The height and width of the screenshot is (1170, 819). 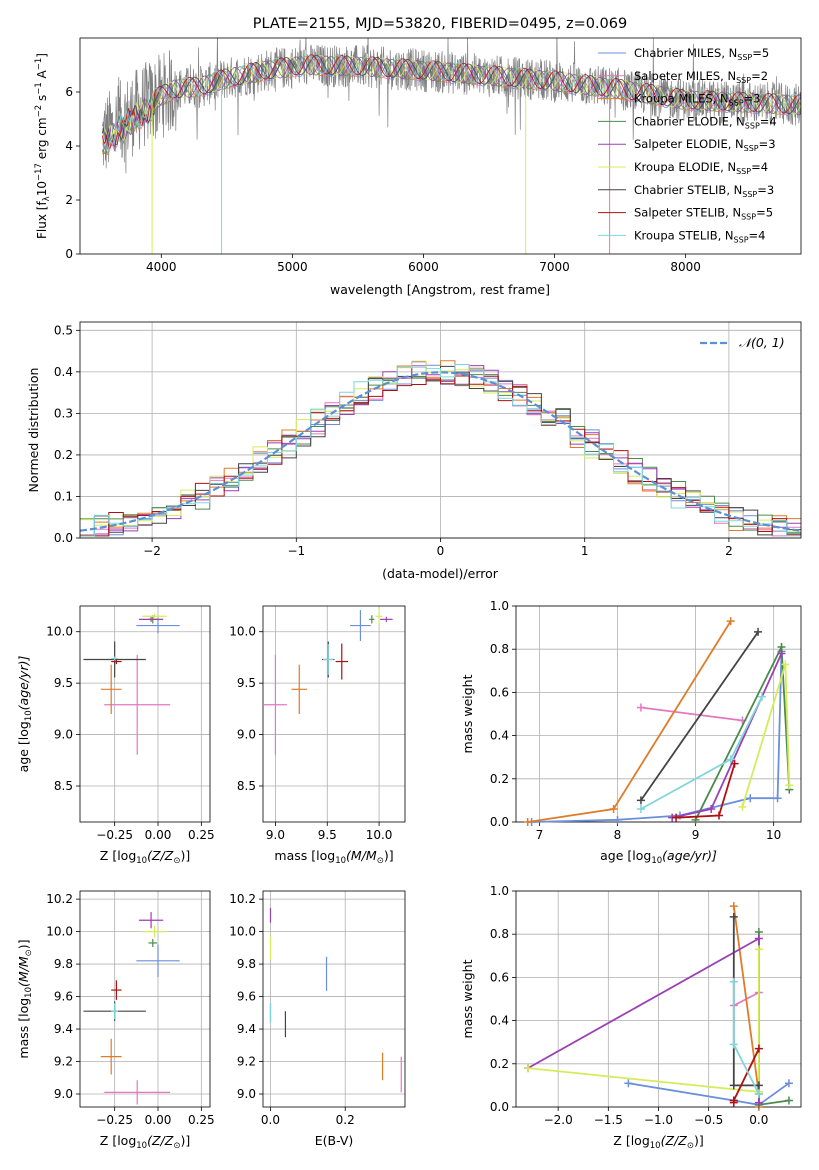 I want to click on legend-label-tail: =5, so click(x=760, y=53).